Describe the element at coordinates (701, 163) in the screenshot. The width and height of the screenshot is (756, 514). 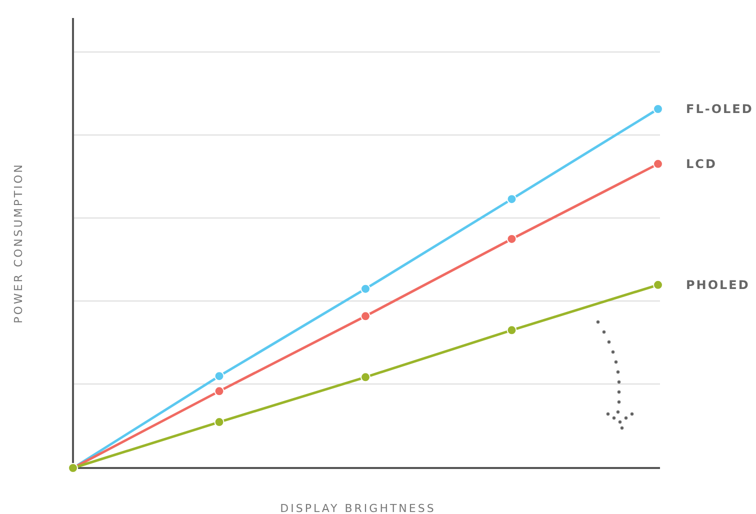
I see `series-label: LCD` at that location.